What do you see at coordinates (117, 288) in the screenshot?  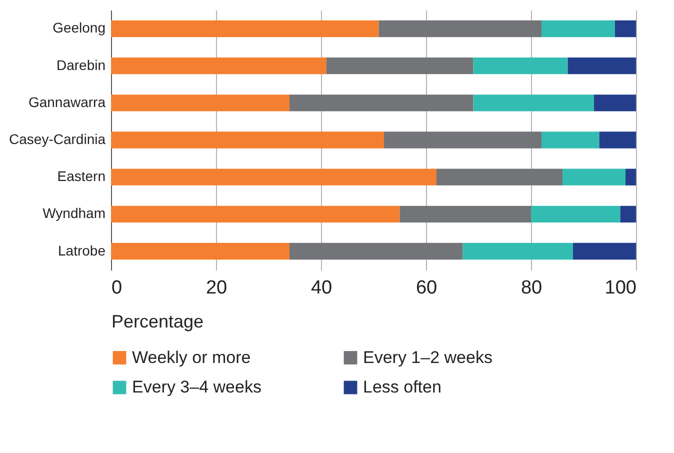 I see `x-tick-label: 0` at bounding box center [117, 288].